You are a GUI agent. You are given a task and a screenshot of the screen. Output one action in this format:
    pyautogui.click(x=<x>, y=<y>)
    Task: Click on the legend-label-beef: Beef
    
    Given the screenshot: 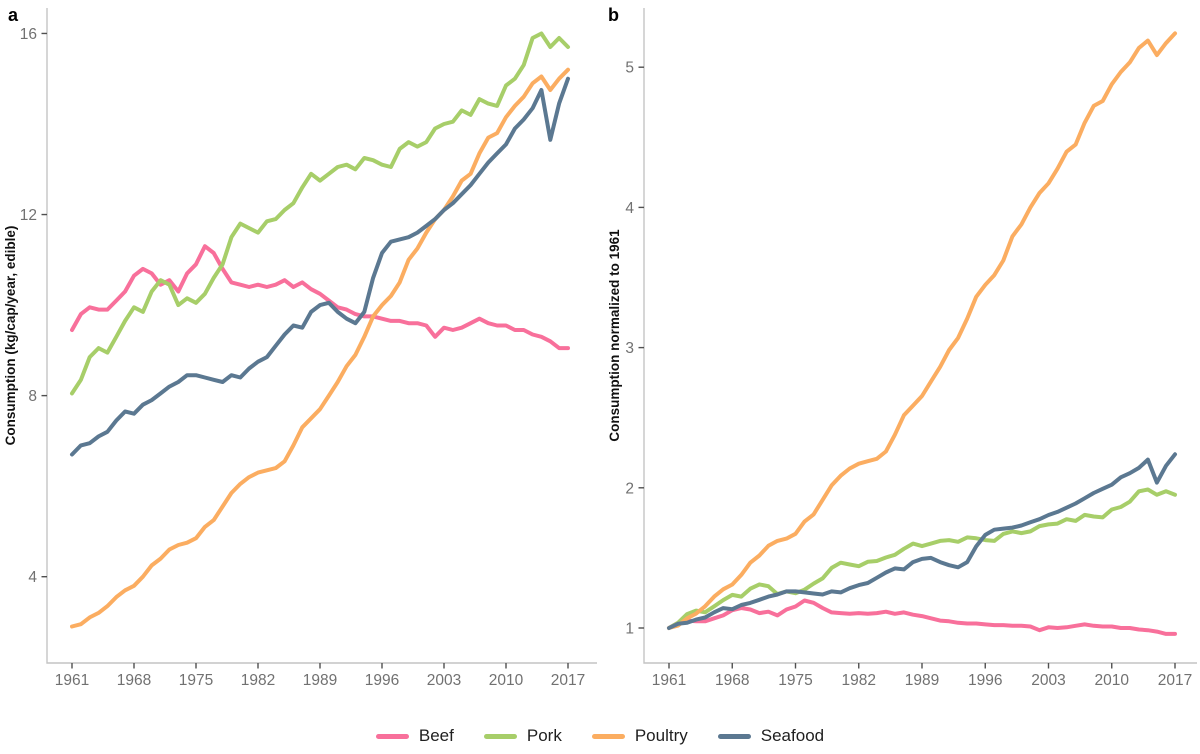 What is the action you would take?
    pyautogui.click(x=436, y=735)
    